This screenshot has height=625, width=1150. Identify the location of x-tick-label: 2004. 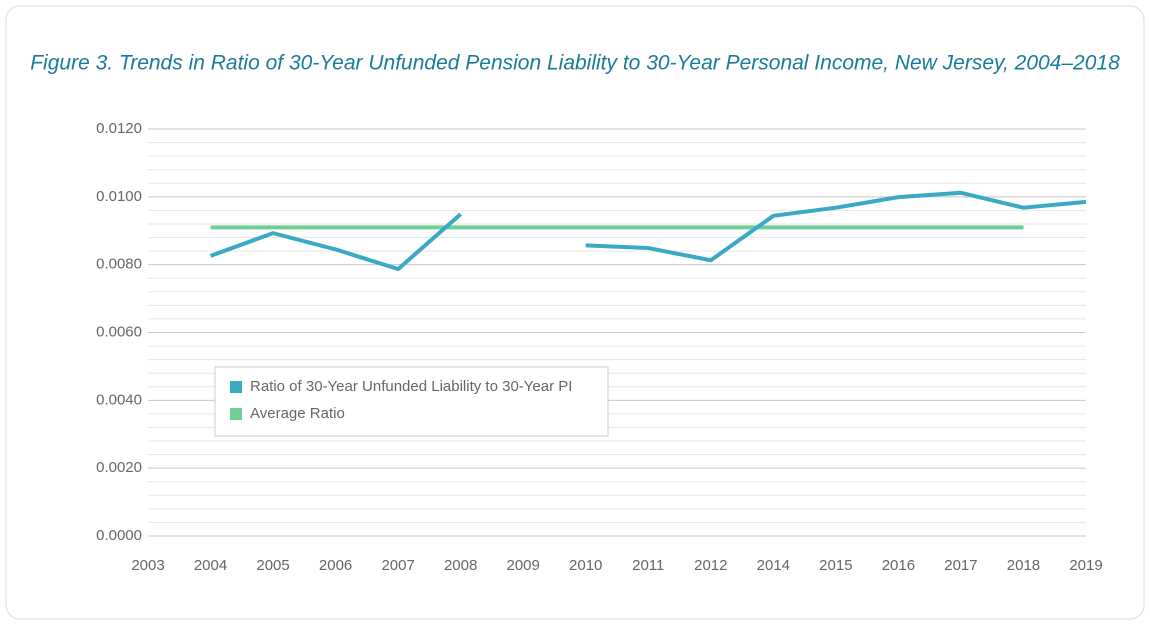
(210, 565).